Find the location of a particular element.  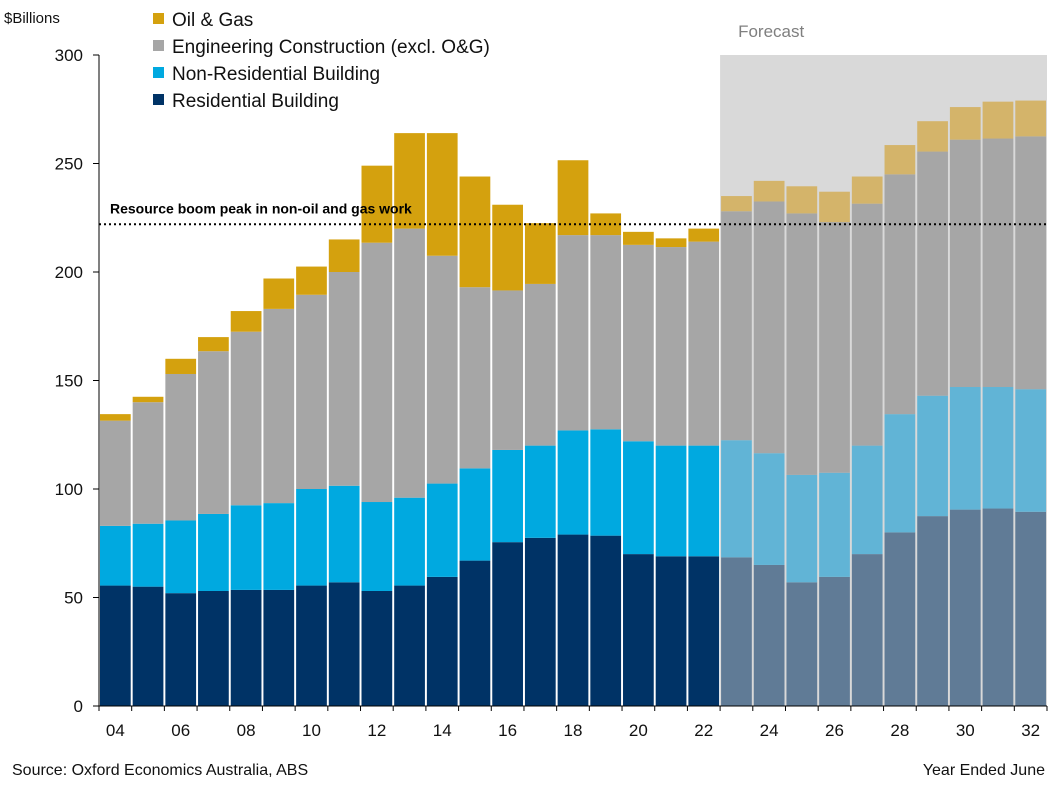

x-axis-ticks: 04 06 08 10 12 14 16 18 20 22 24 26 28 30 32 is located at coordinates (573, 723).